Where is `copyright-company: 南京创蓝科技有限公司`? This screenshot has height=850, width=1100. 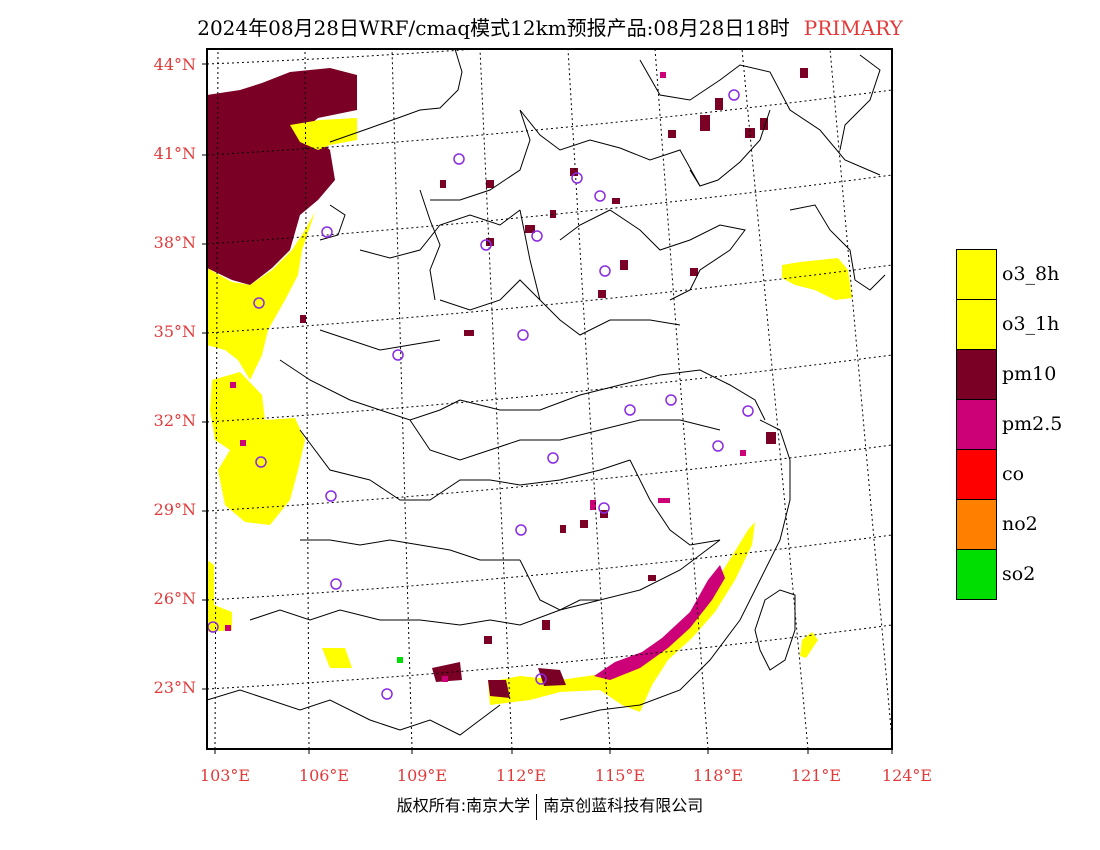 copyright-company: 南京创蓝科技有限公司 is located at coordinates (623, 805).